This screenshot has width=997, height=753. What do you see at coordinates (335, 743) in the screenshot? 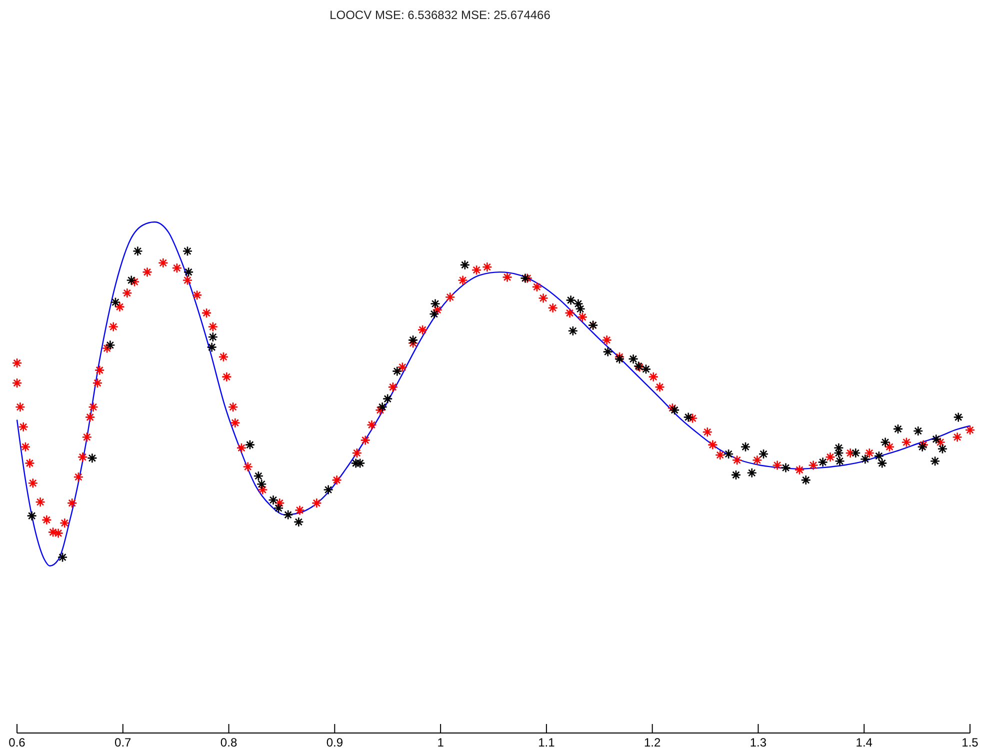
I see `x-tick-label: 0.9` at bounding box center [335, 743].